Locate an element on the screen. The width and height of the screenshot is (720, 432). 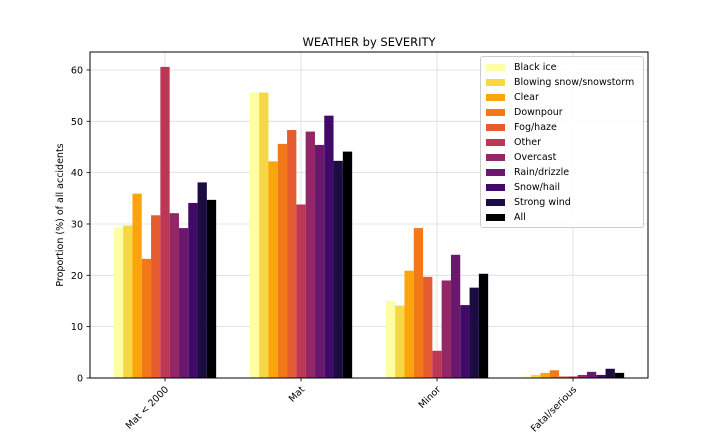
legend-label: Fog/haze is located at coordinates (535, 127).